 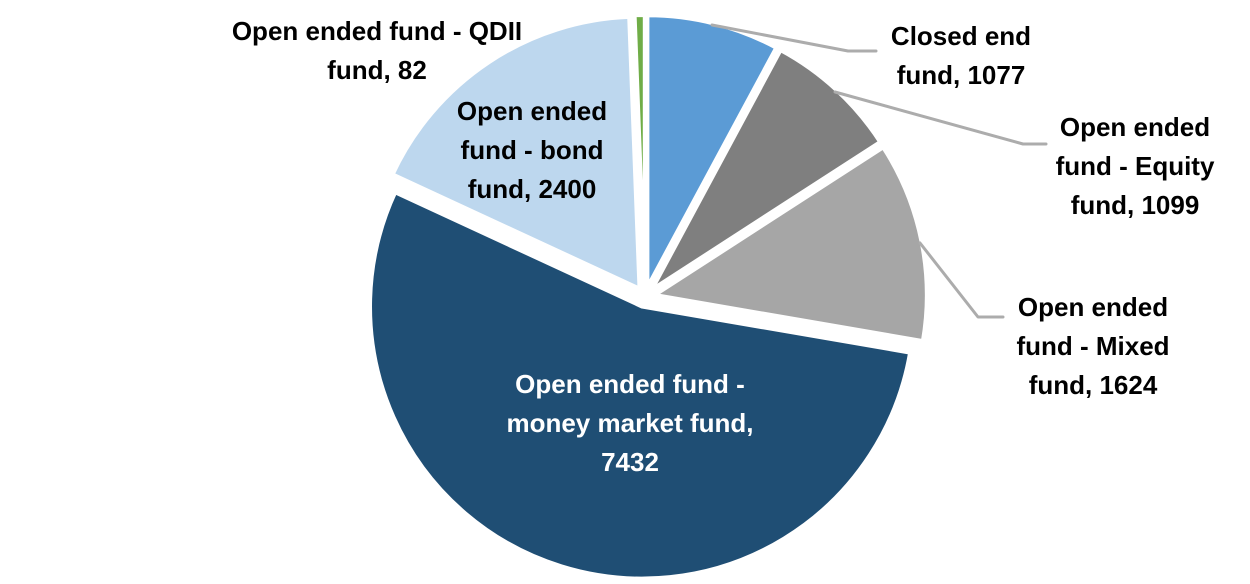 I want to click on pie-slice-open-ended-fund-bond-fund, so click(x=516, y=152).